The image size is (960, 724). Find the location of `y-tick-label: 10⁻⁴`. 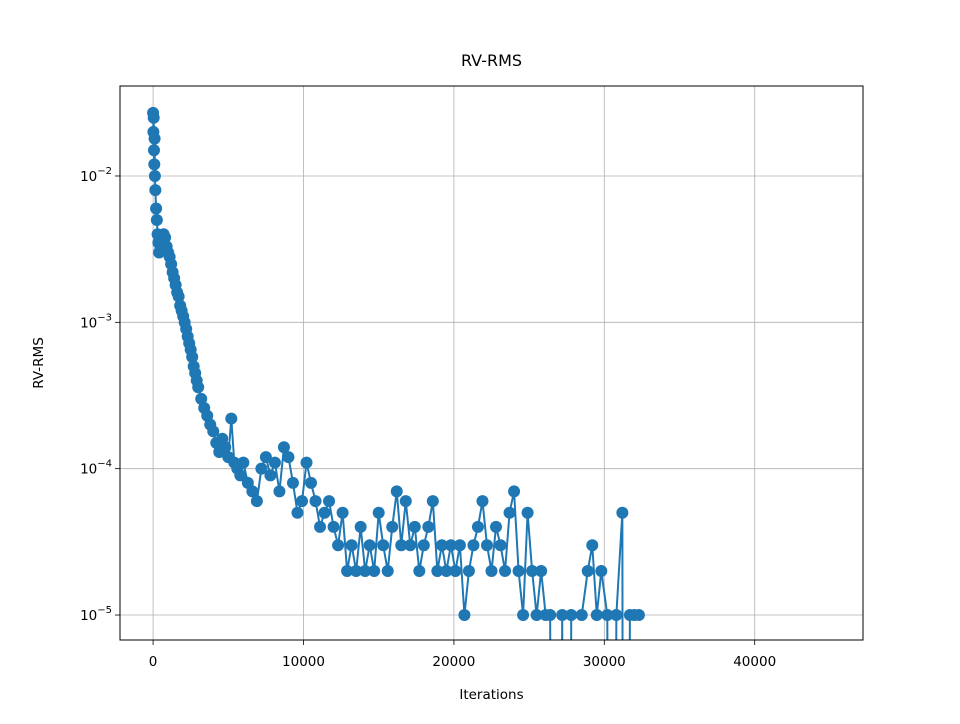

y-tick-label: 10⁻⁴ is located at coordinates (96, 468).